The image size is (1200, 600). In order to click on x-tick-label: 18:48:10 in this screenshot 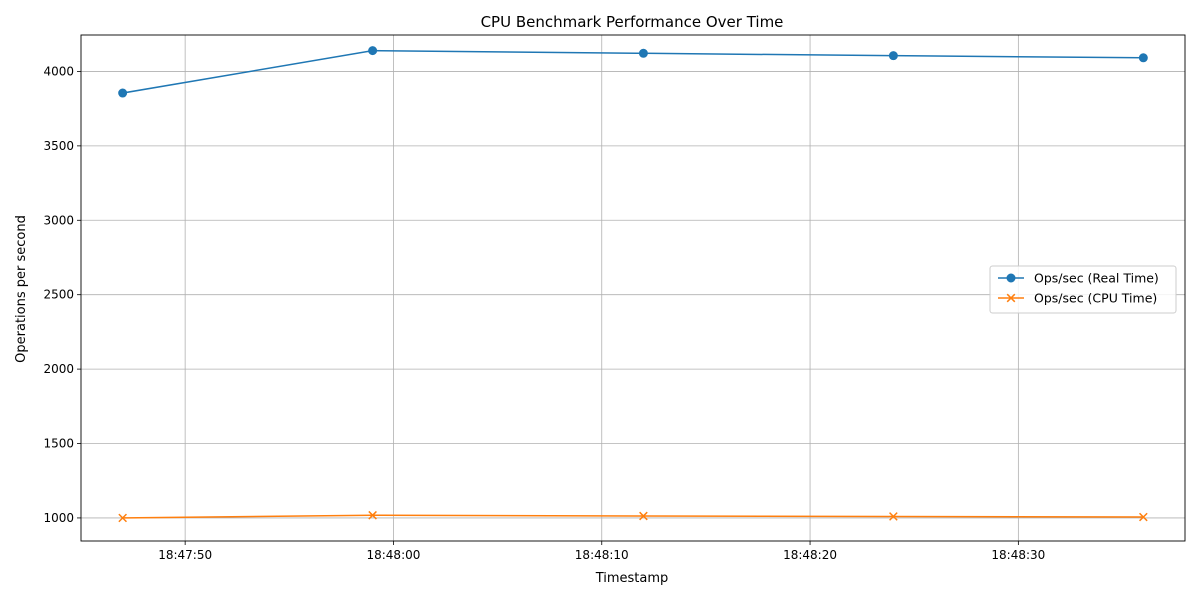, I will do `click(602, 555)`.